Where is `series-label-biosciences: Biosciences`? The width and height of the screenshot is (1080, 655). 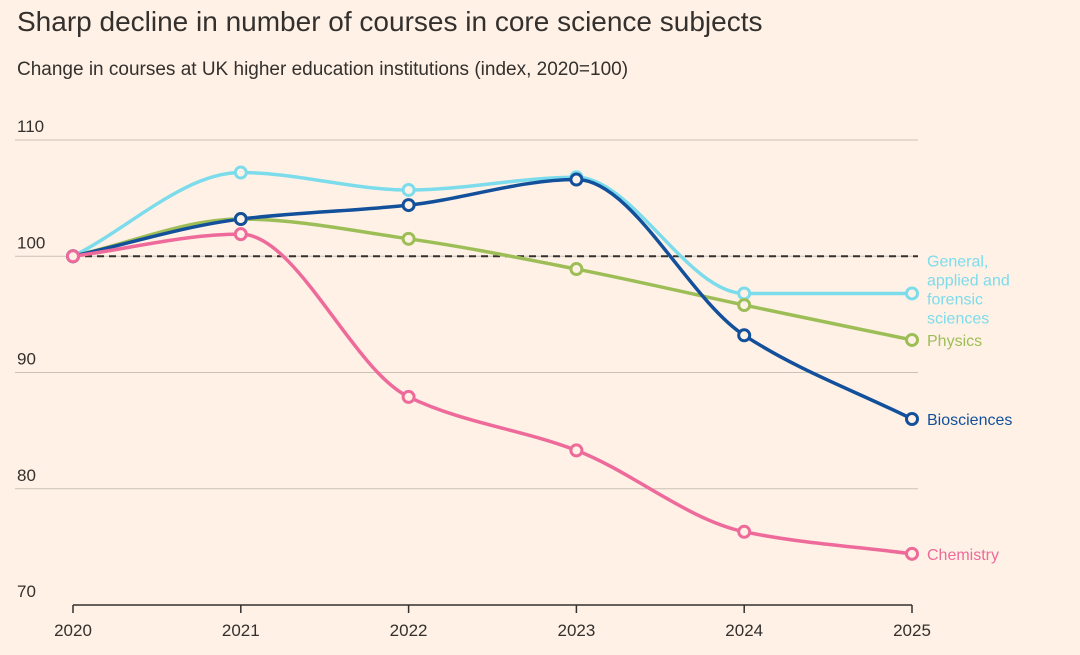
series-label-biosciences: Biosciences is located at coordinates (969, 420).